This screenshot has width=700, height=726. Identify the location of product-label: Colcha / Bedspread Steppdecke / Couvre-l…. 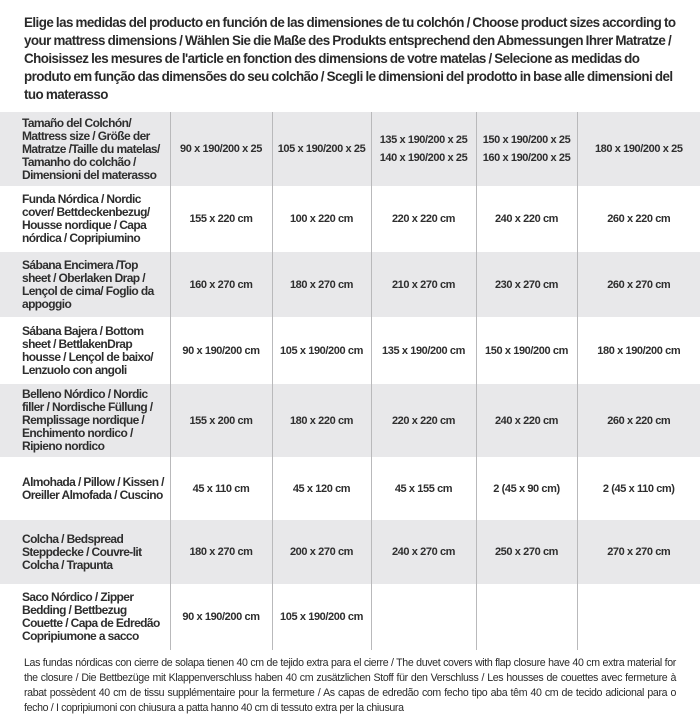
(85, 552).